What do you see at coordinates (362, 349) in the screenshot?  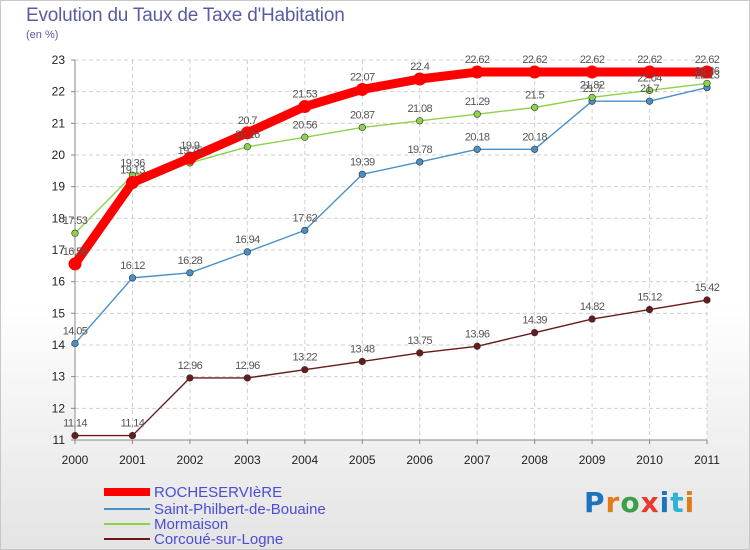 I see `data-label-3-5: 13.48` at bounding box center [362, 349].